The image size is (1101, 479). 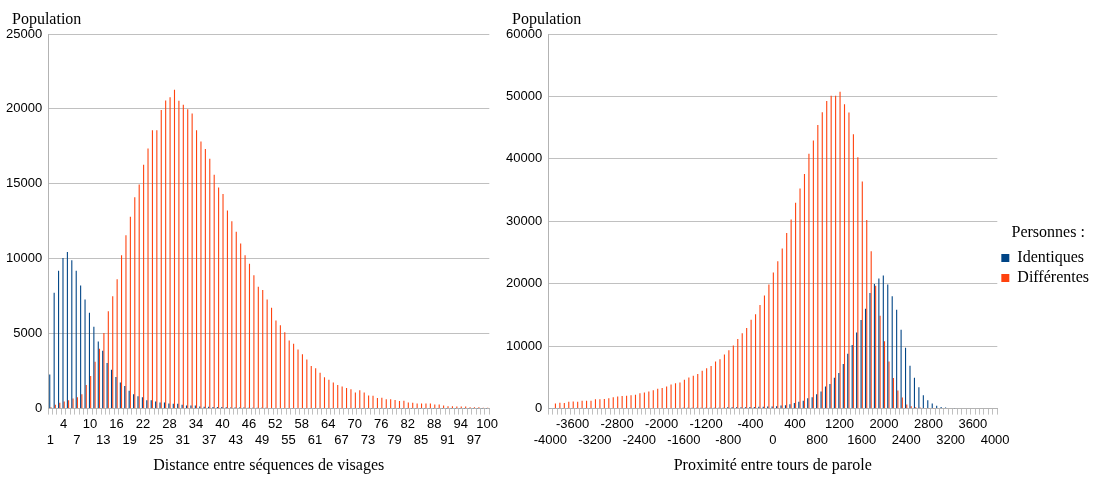 What do you see at coordinates (156, 439) in the screenshot?
I see `x-tick-label: 25` at bounding box center [156, 439].